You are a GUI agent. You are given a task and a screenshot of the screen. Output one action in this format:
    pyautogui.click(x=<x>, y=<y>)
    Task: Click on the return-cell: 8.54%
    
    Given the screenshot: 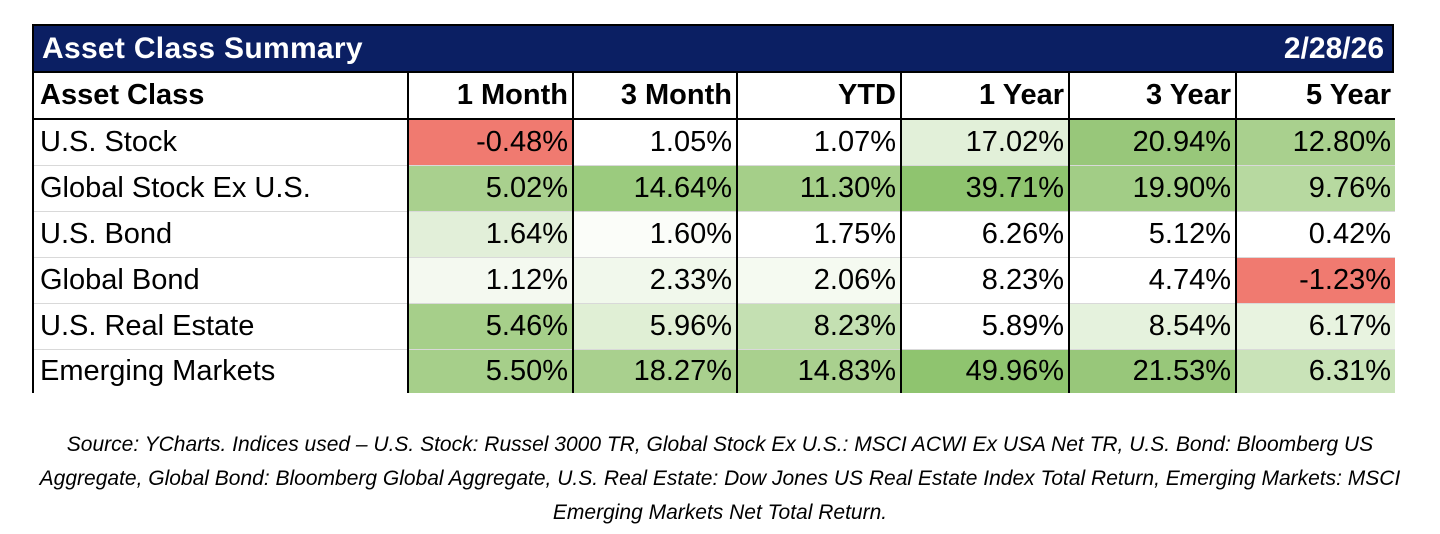 What is the action you would take?
    pyautogui.click(x=1152, y=326)
    